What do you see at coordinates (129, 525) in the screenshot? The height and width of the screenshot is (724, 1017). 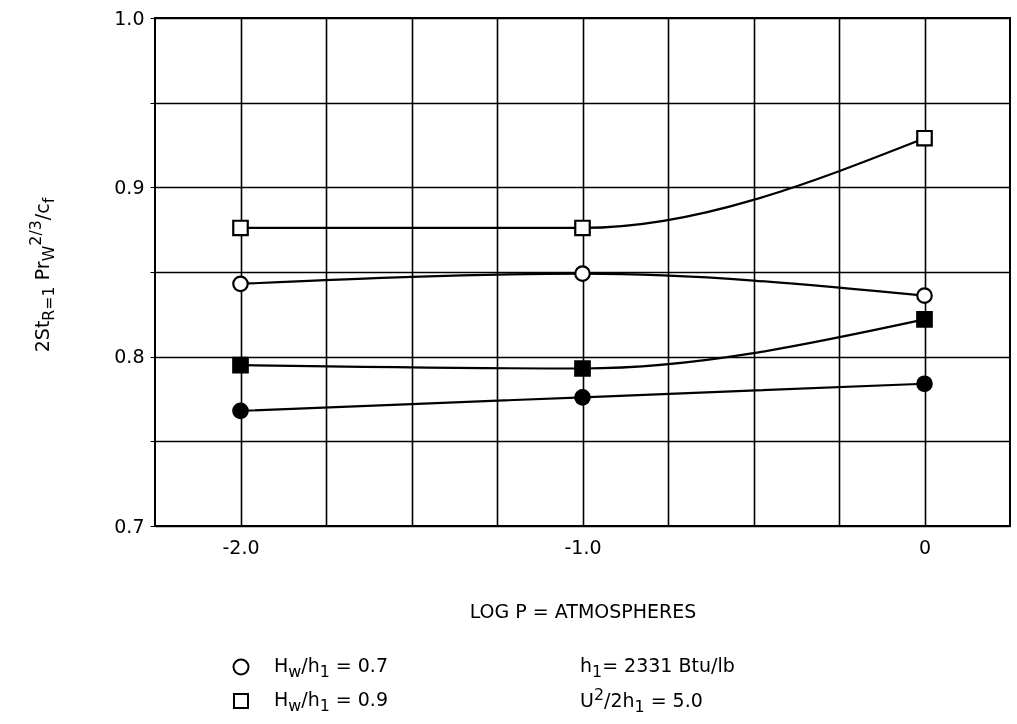 I see `y-tick-label: 0.7` at bounding box center [129, 525].